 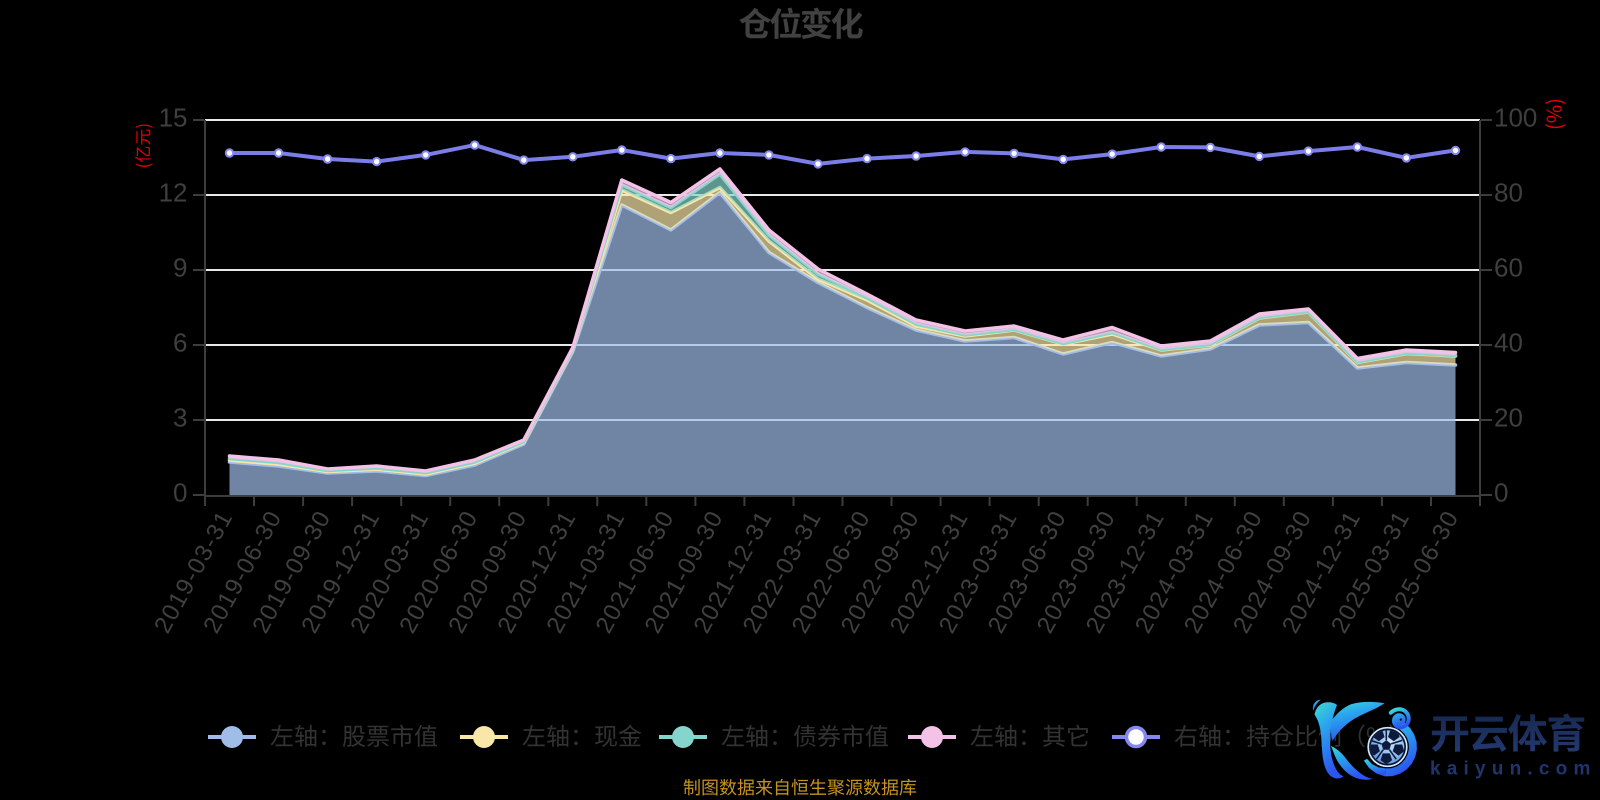 I want to click on svg-text: 12, so click(x=173, y=193).